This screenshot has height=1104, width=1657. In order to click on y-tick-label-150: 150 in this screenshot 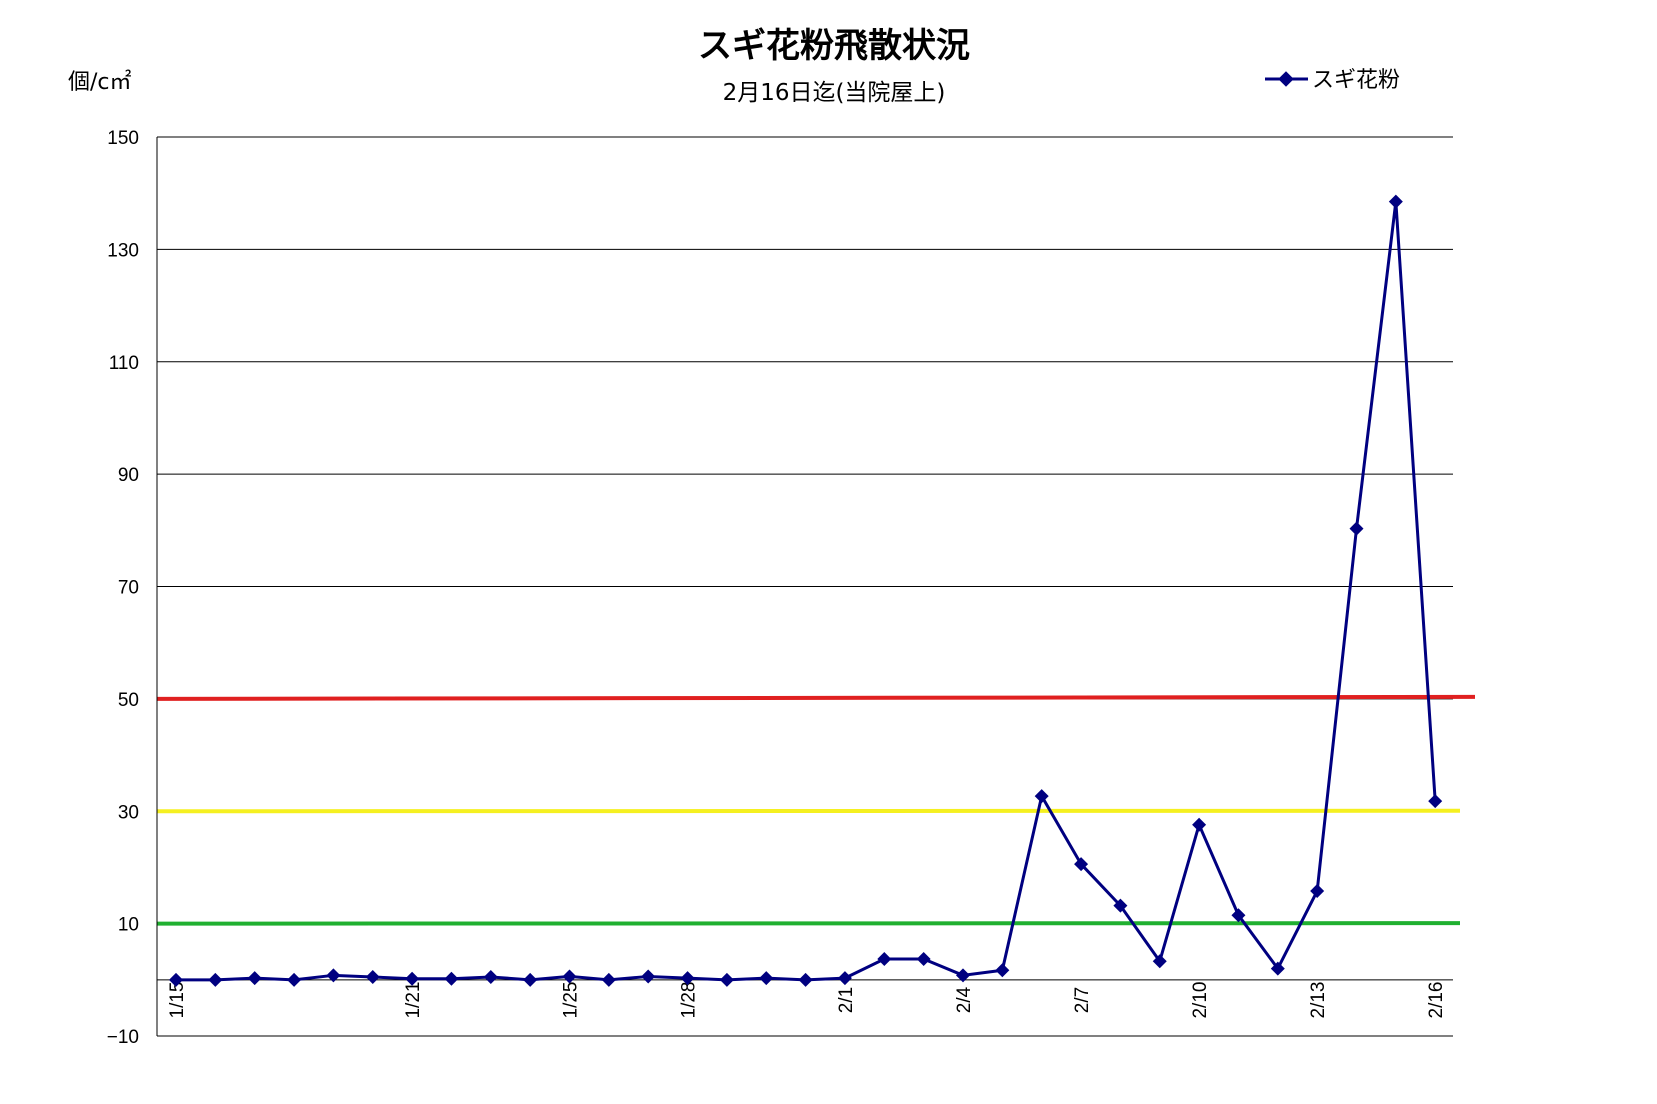, I will do `click(123, 138)`.